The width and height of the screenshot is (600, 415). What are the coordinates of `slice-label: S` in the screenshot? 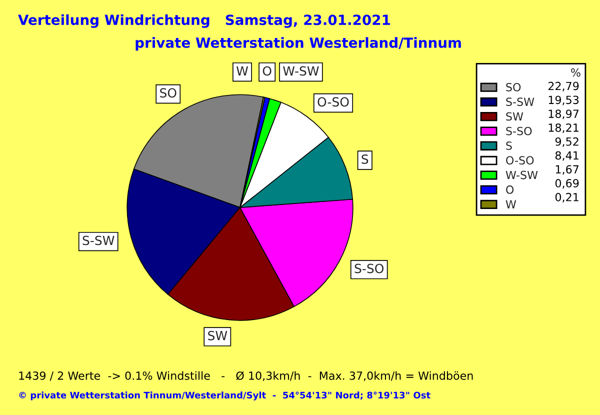 It's located at (365, 159).